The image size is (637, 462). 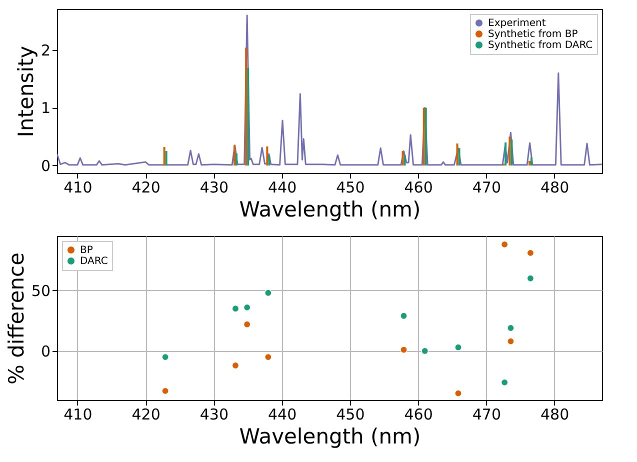 I want to click on y-tick-label: 50, so click(x=40, y=291).